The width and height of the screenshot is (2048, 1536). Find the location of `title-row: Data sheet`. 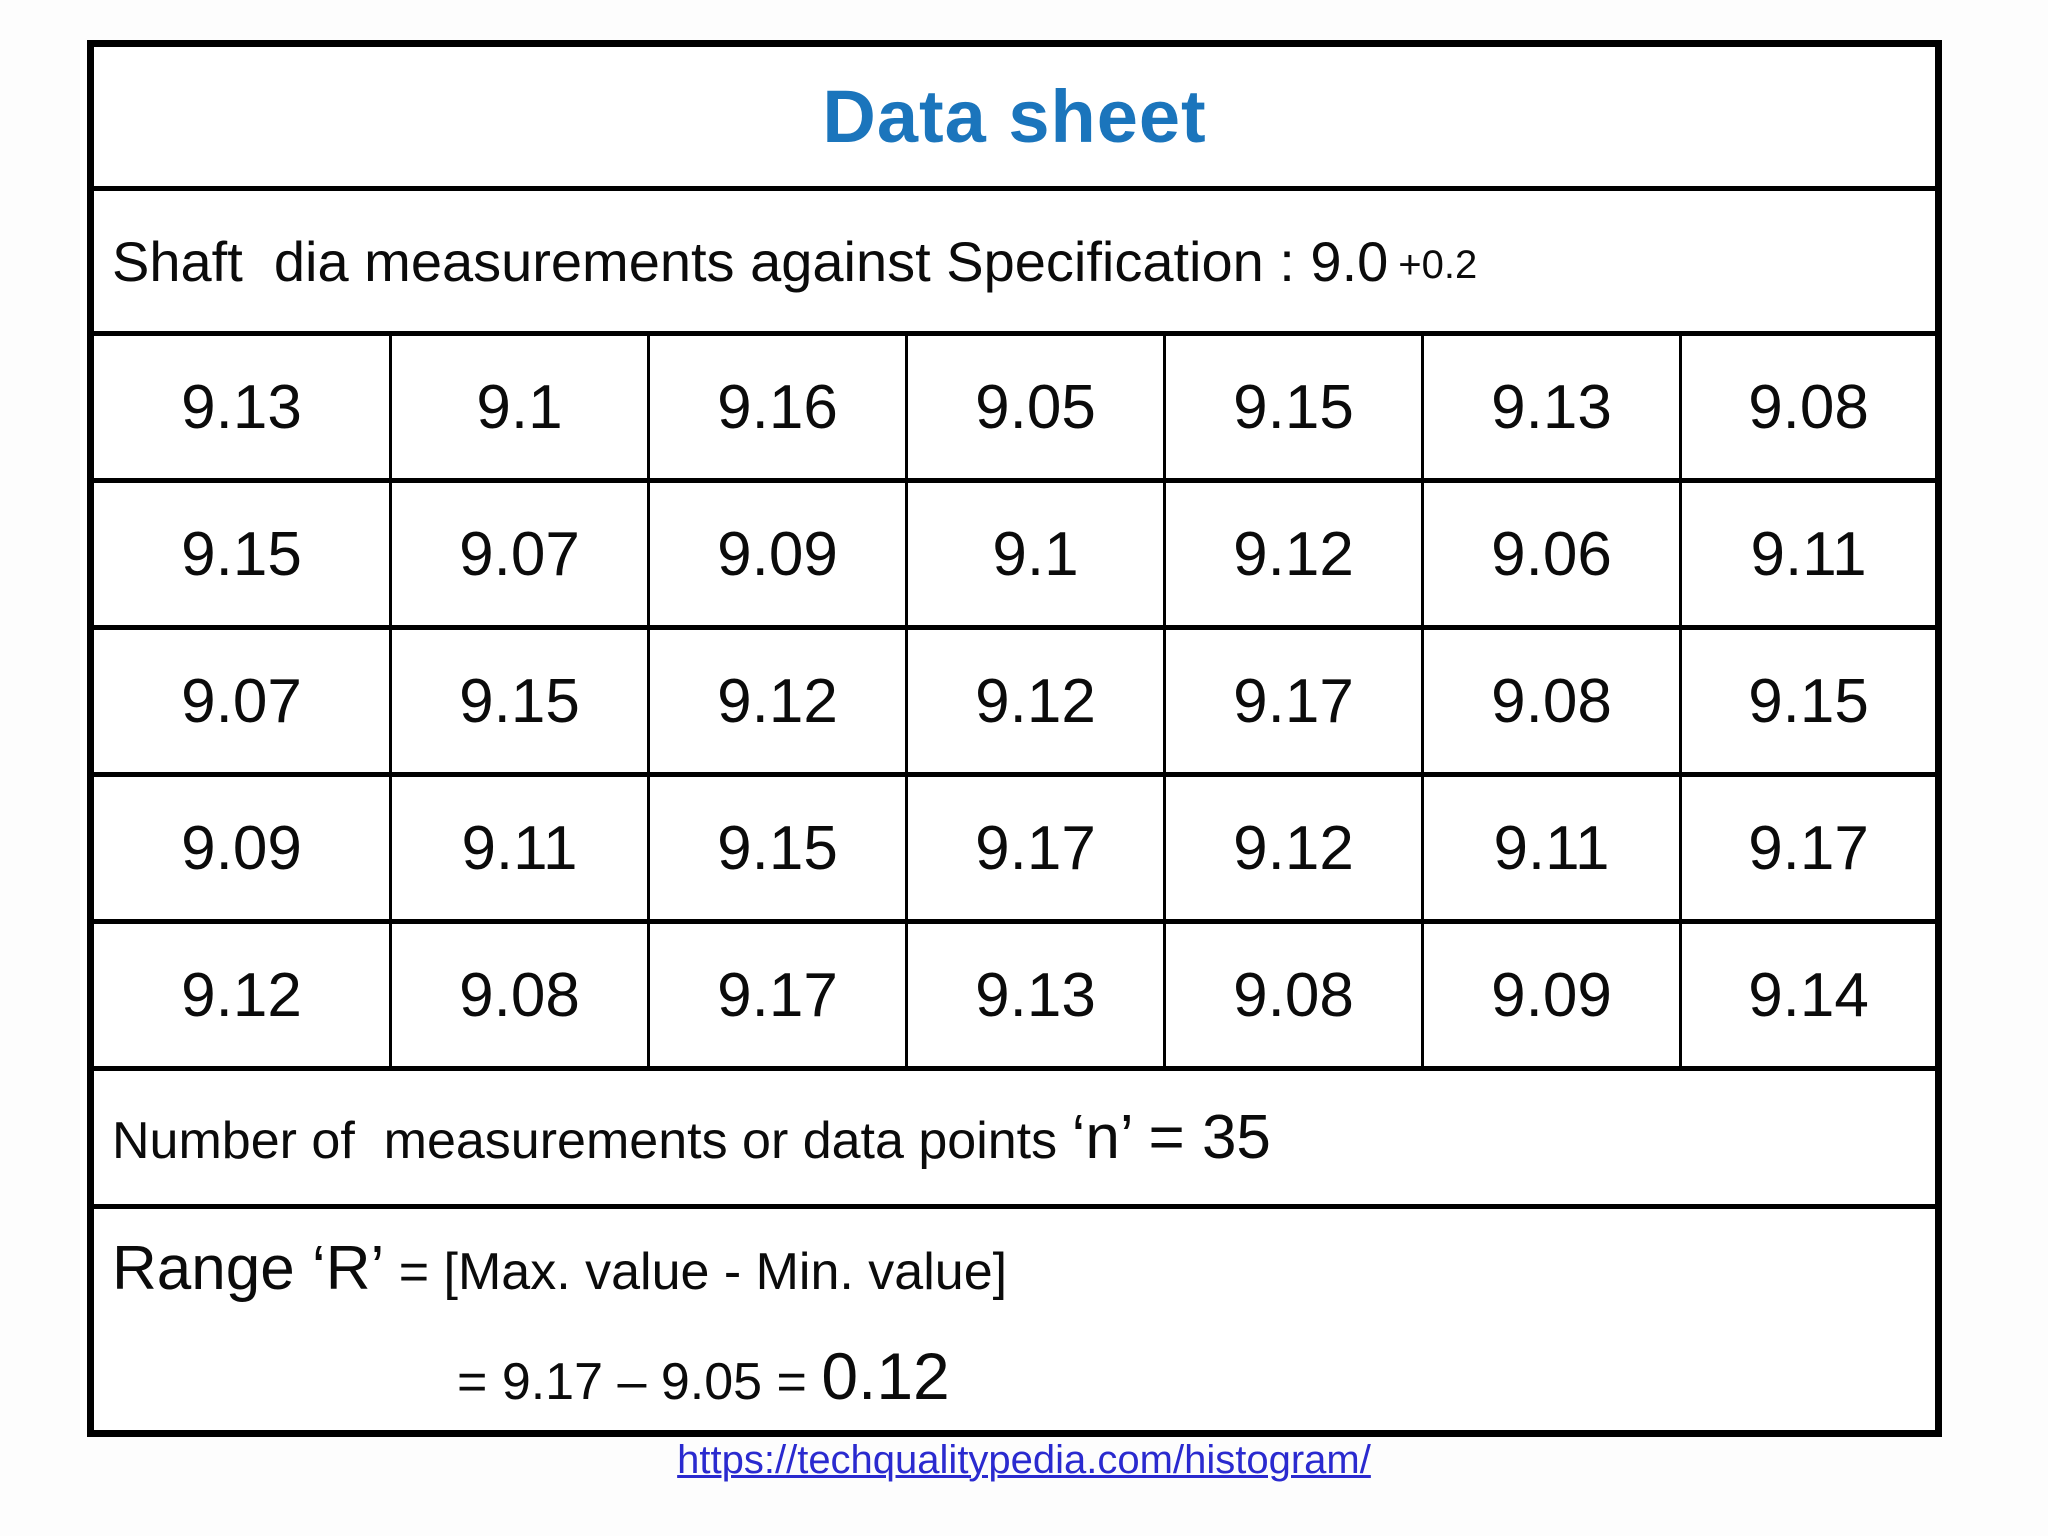

title-row: Data sheet is located at coordinates (1014, 116).